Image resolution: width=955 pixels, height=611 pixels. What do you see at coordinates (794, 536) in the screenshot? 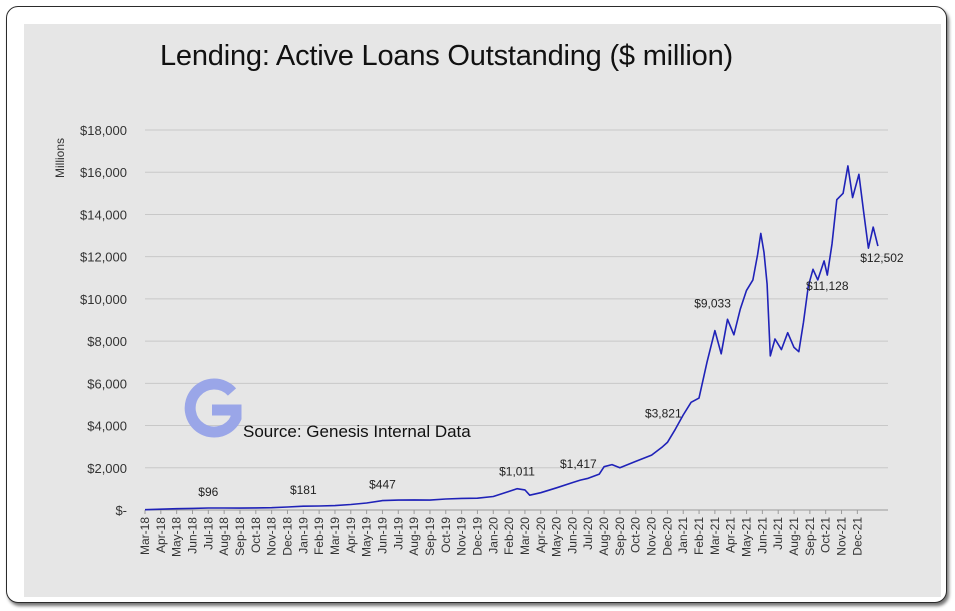
I see `x-tick-label: Aug-21` at bounding box center [794, 536].